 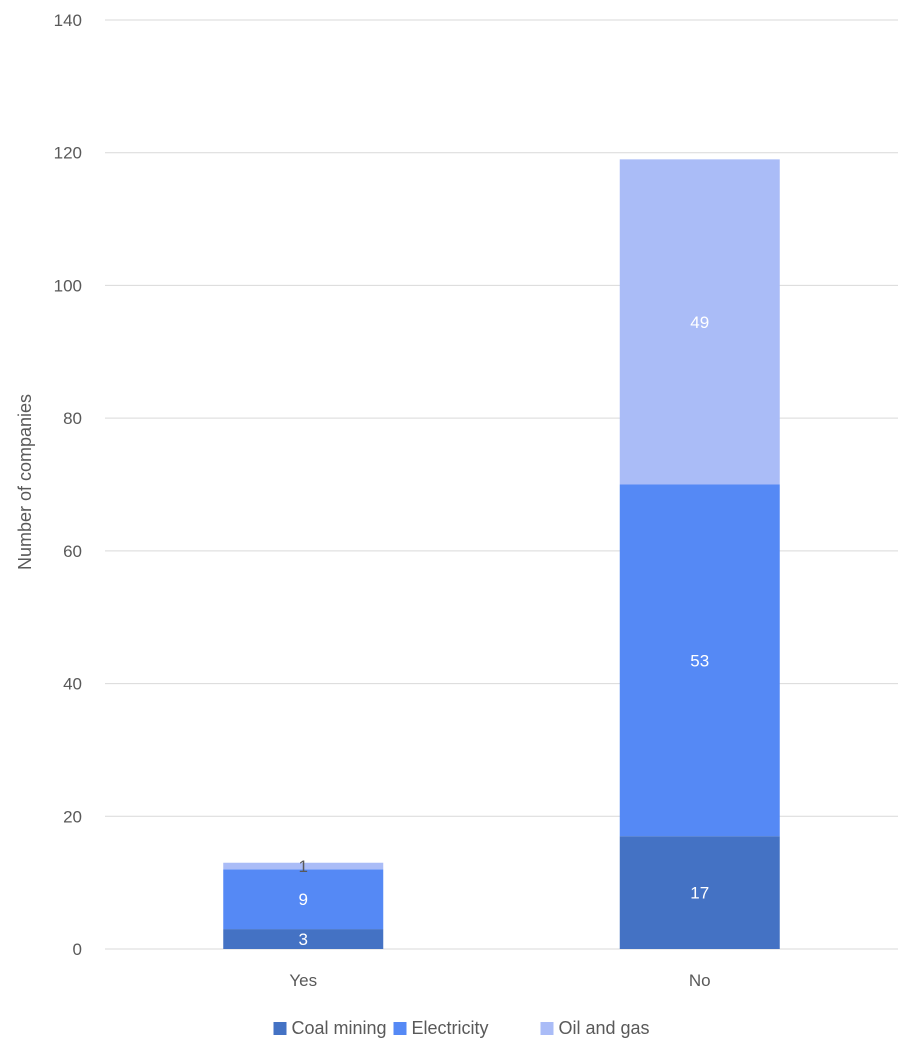 I want to click on legend: Coal mining Electricity Oil and gas, so click(x=461, y=1028).